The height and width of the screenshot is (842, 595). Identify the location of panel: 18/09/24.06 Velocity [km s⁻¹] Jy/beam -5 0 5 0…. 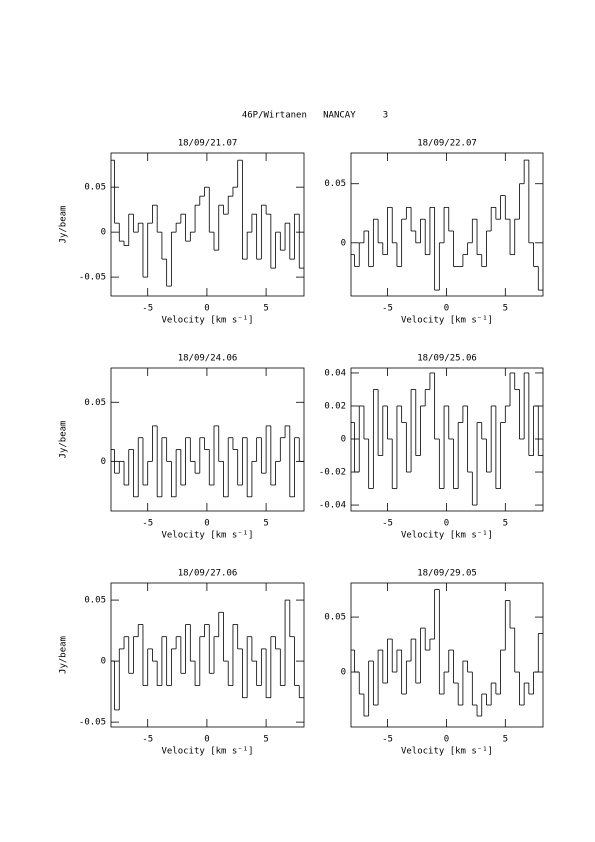
(182, 447).